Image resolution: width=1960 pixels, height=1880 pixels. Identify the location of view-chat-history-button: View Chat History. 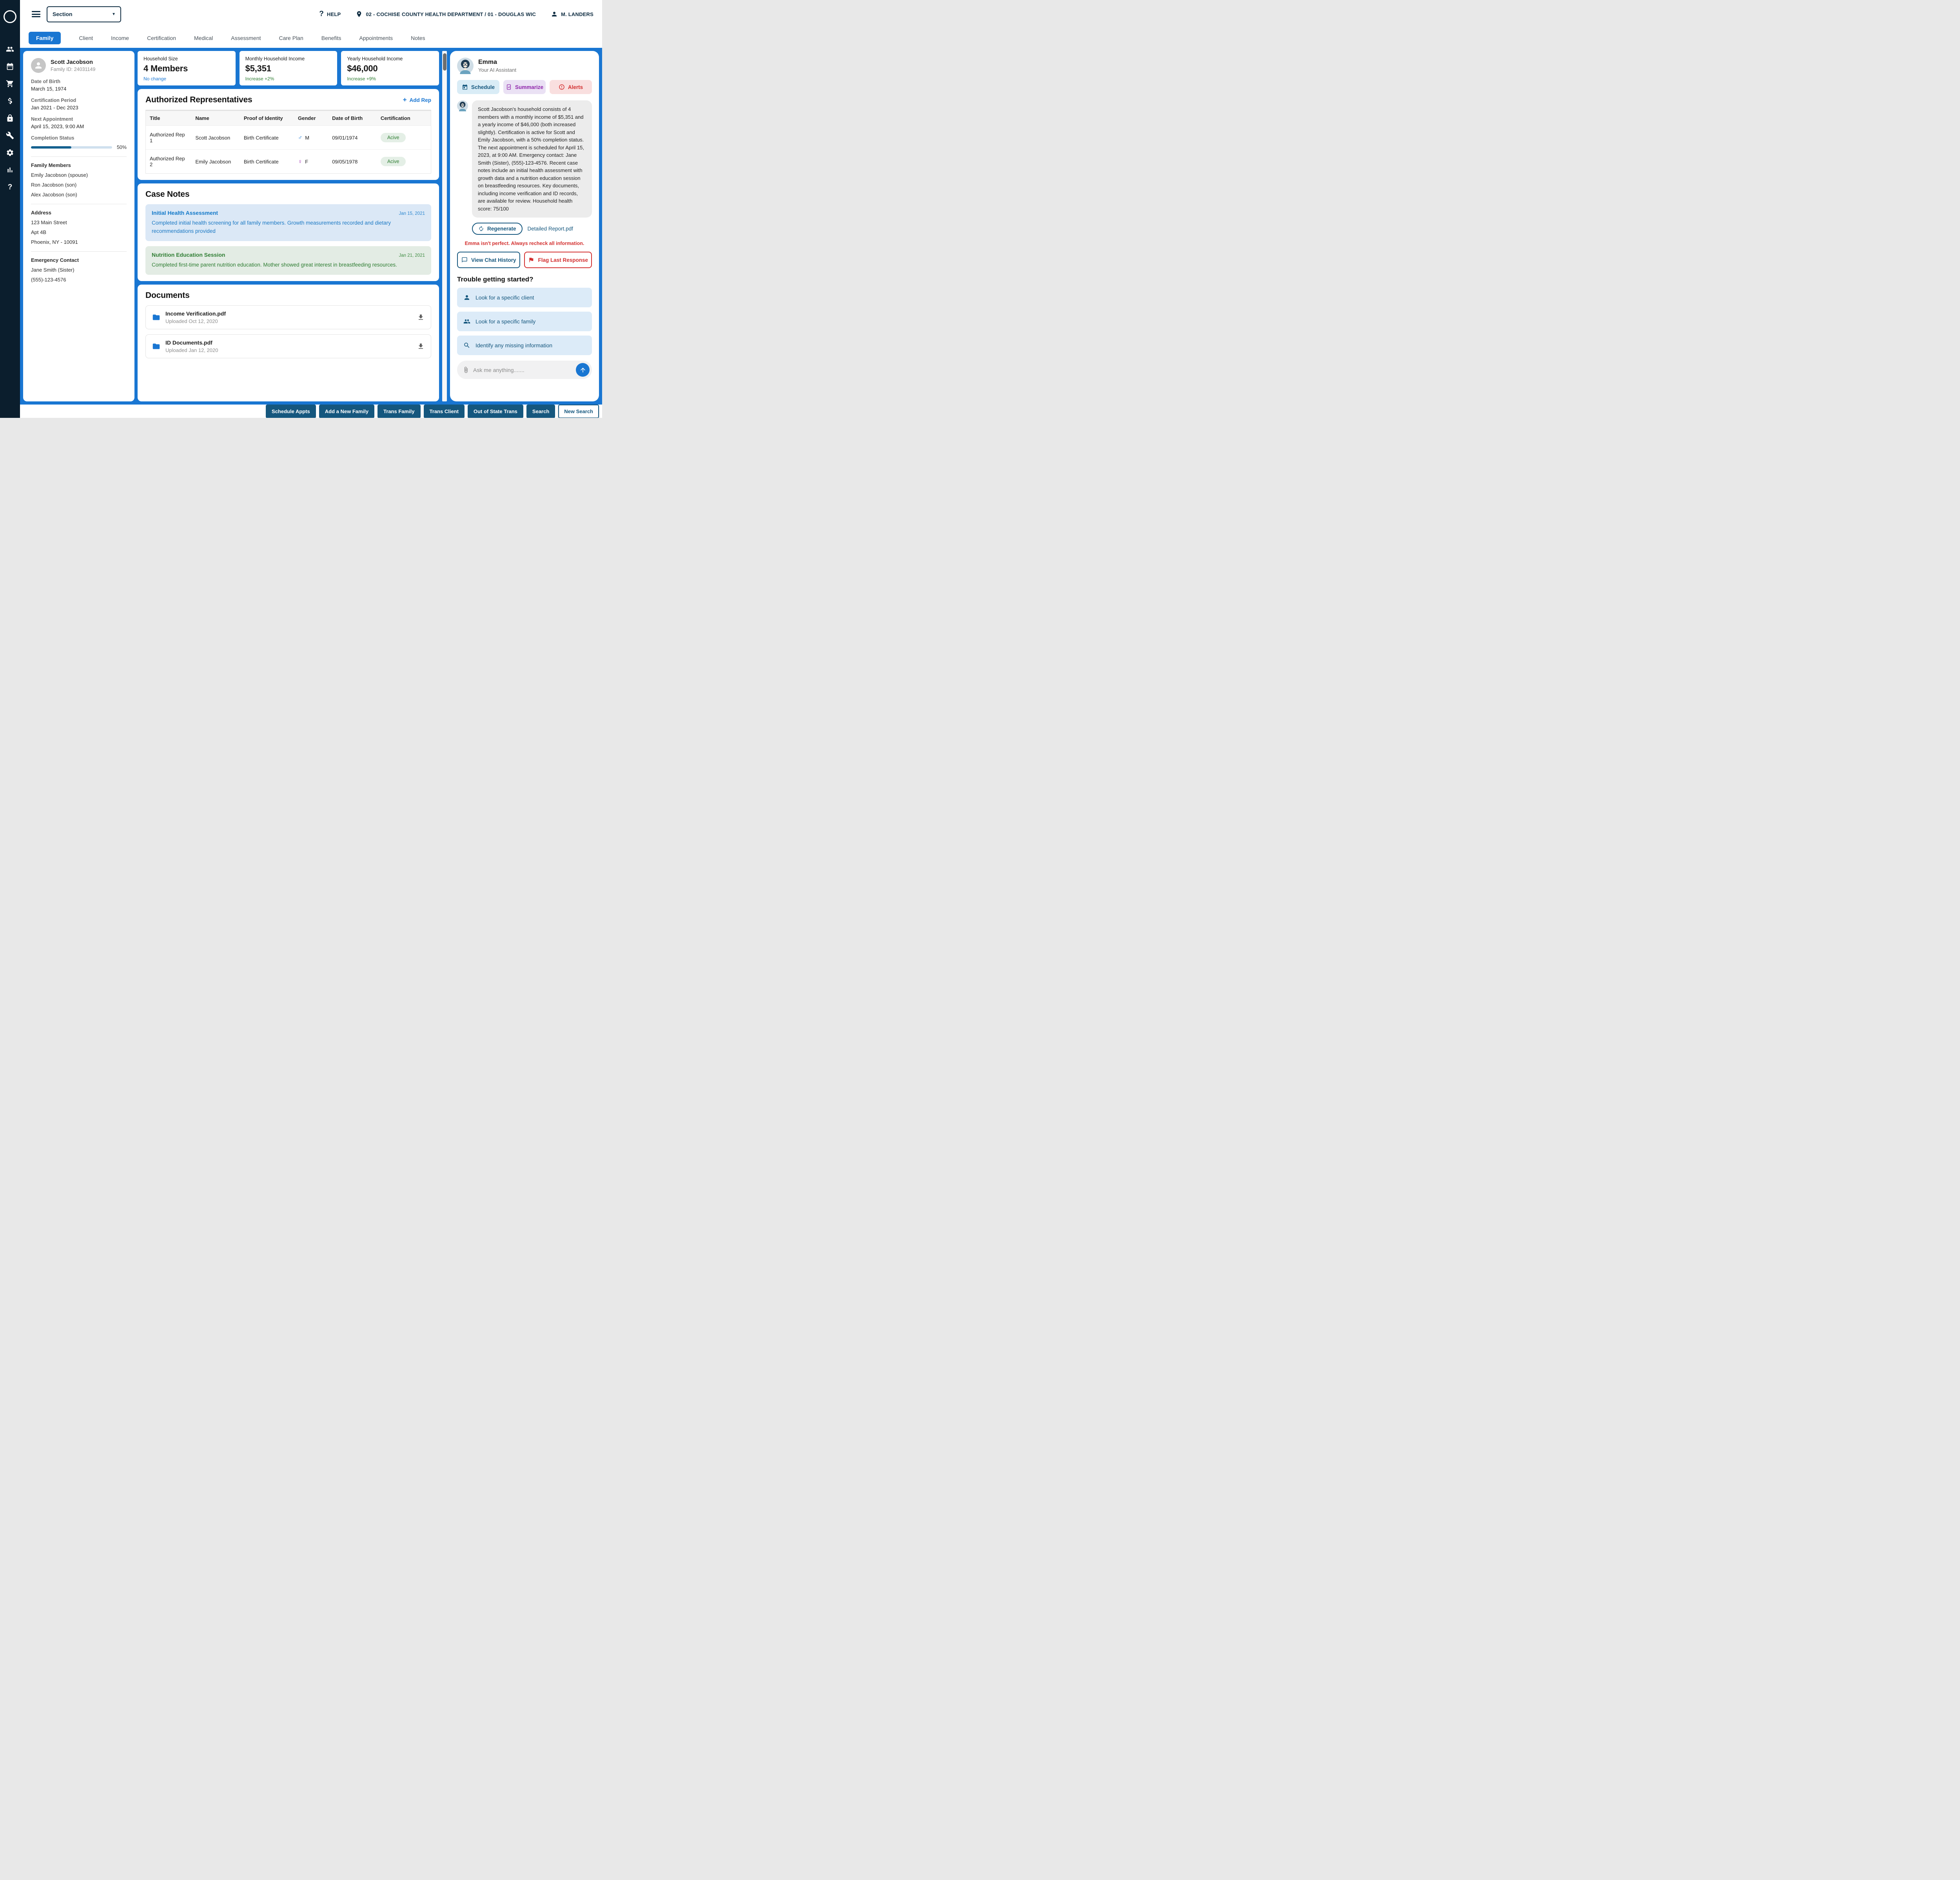
(489, 260).